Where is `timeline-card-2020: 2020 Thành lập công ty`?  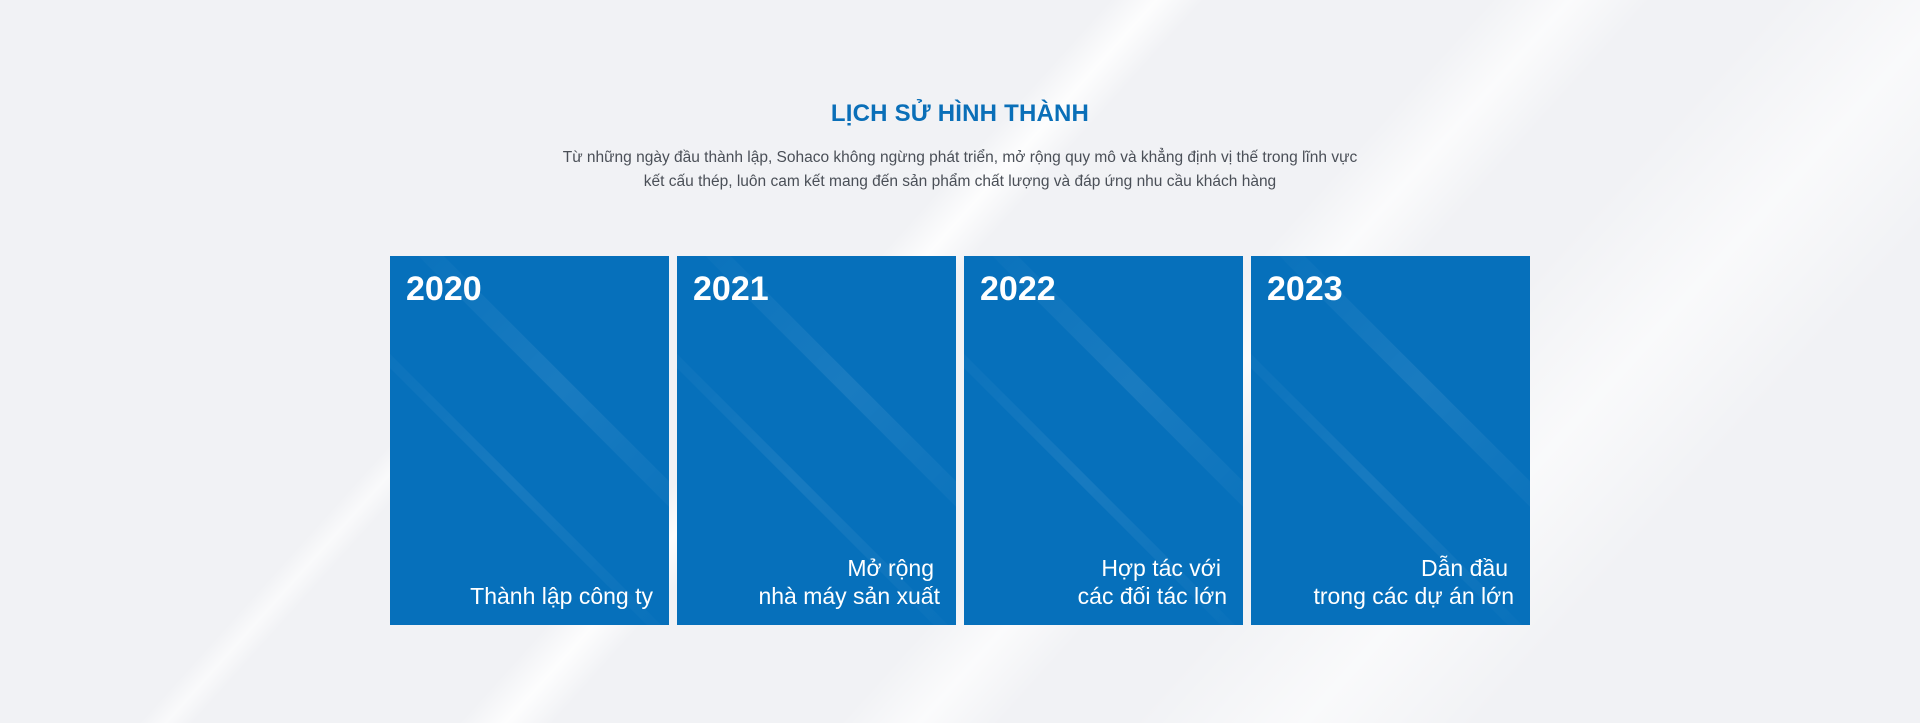
timeline-card-2020: 2020 Thành lập công ty is located at coordinates (529, 440).